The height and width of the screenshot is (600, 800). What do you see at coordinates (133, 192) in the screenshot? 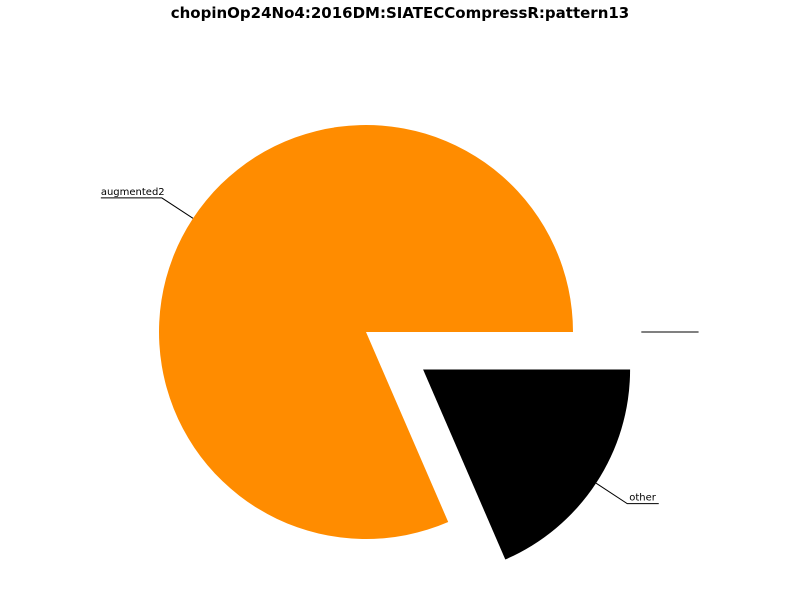
I see `pie-label: augmented2` at bounding box center [133, 192].